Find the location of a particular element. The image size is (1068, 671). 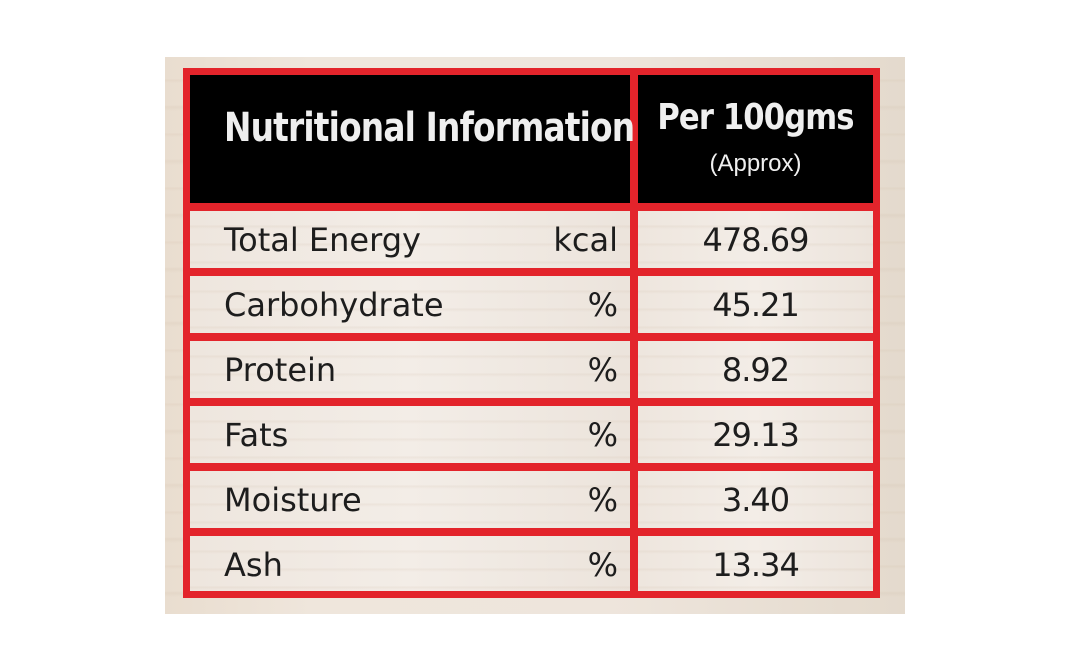

table-row: Total Energy kcal is located at coordinates (410, 239).